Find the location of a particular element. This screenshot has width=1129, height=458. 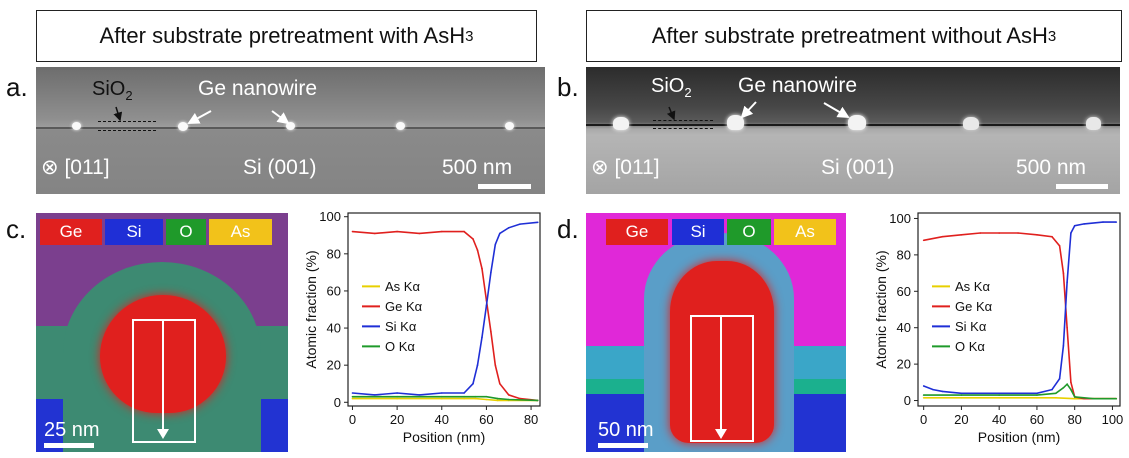

y-axis-label: Atomic fraction (%) is located at coordinates (311, 309).